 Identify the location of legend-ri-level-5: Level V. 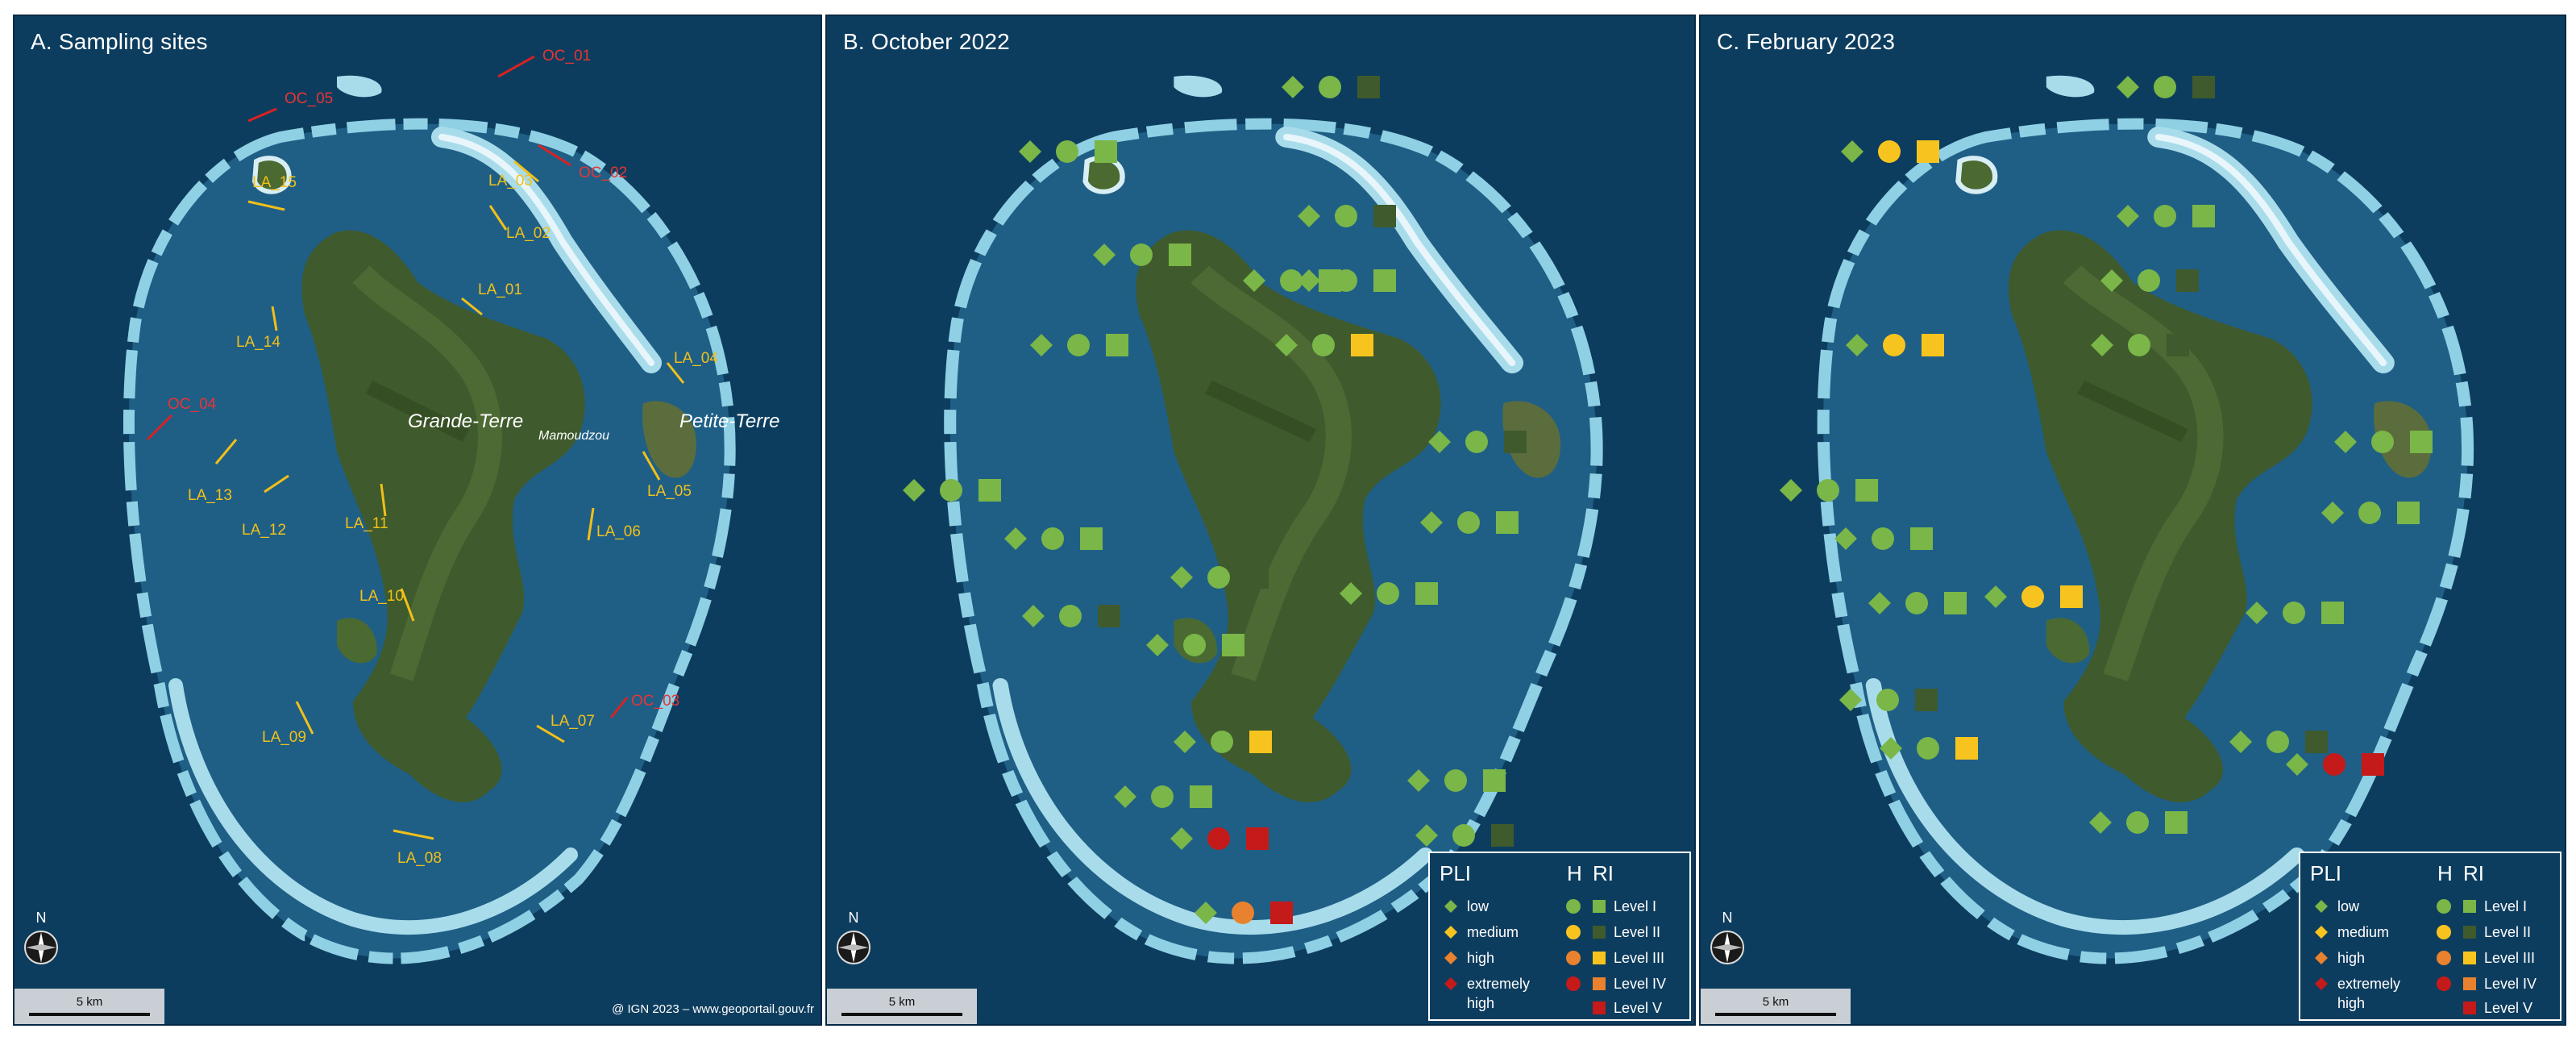
(2508, 1008).